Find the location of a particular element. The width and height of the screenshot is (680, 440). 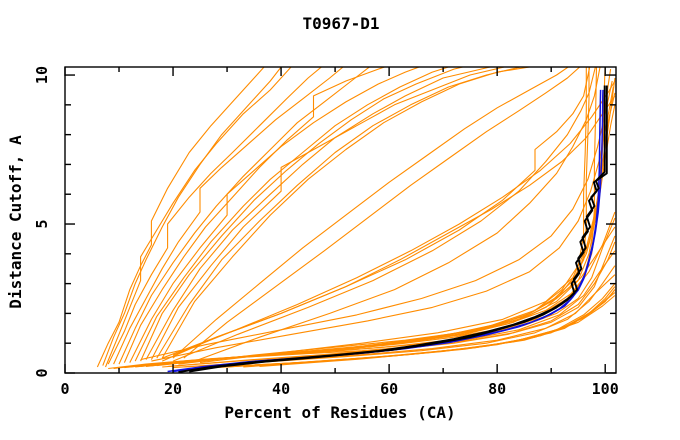

x-tick-label: 40 is located at coordinates (281, 389).